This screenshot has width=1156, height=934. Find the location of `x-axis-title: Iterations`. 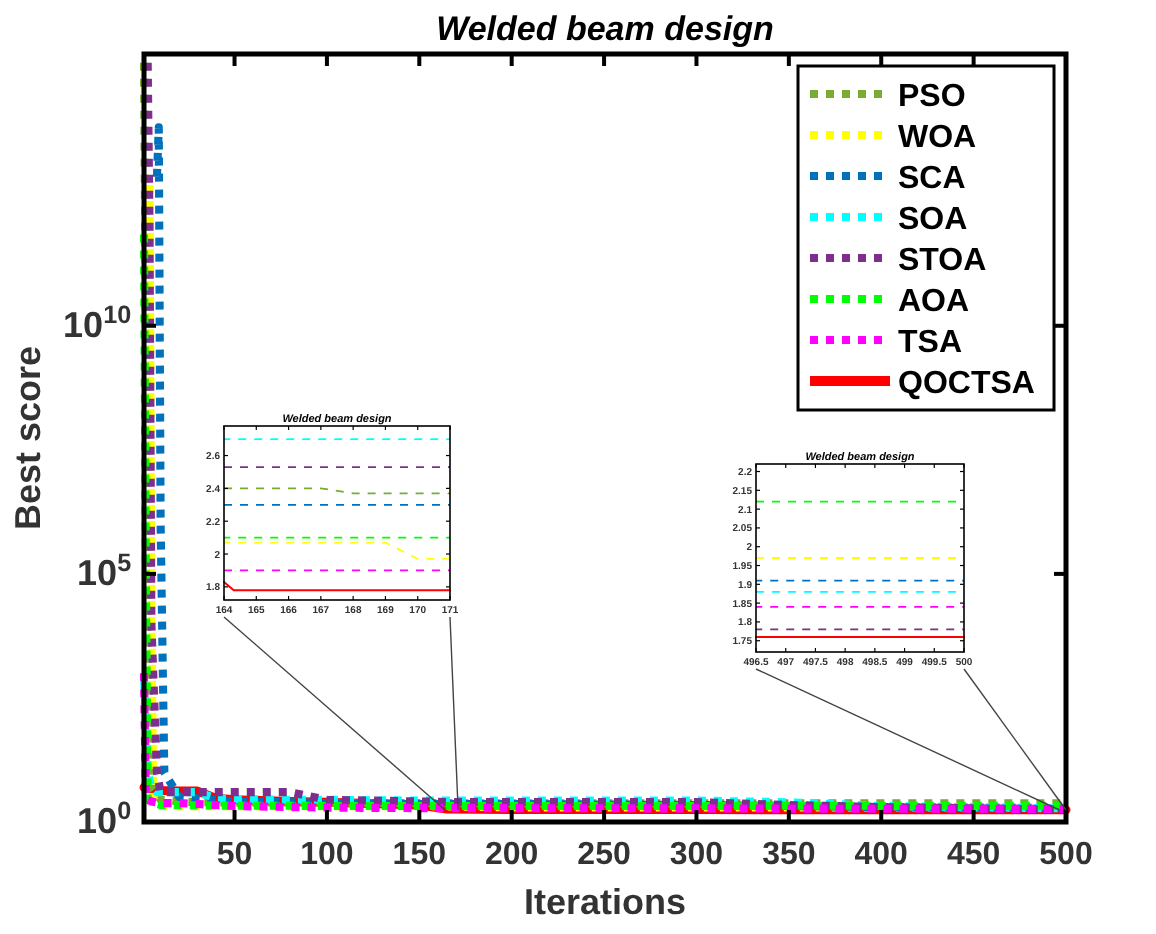

x-axis-title: Iterations is located at coordinates (605, 902).